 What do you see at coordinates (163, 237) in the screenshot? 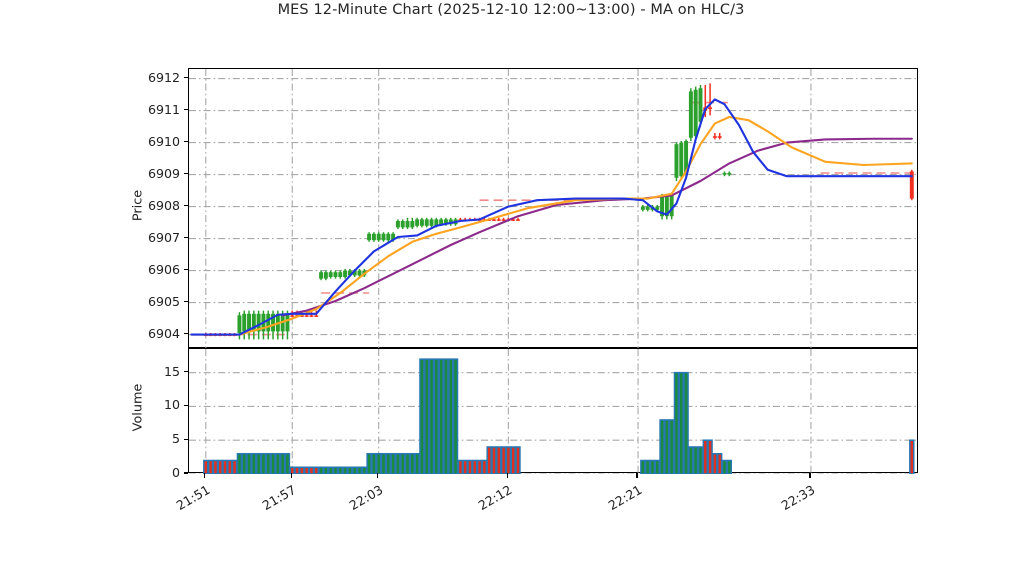
I see `price-tick-label: 6907` at bounding box center [163, 237].